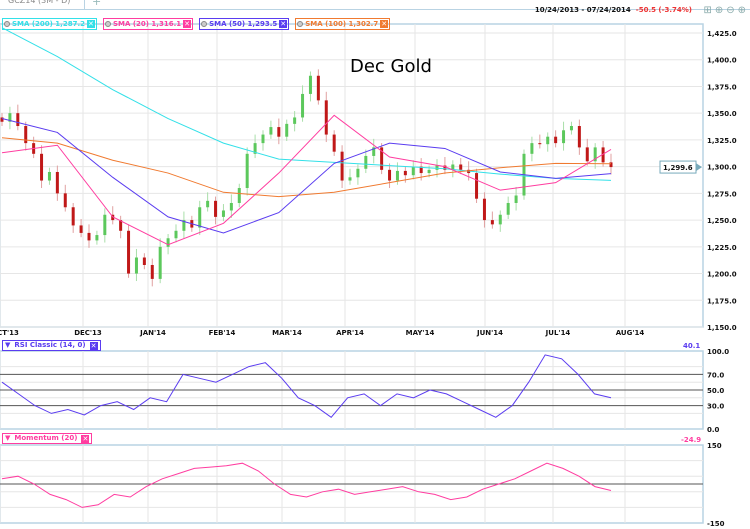 This screenshot has width=750, height=529. Describe the element at coordinates (420, 333) in the screenshot. I see `date-tick-label: MAY'14` at that location.